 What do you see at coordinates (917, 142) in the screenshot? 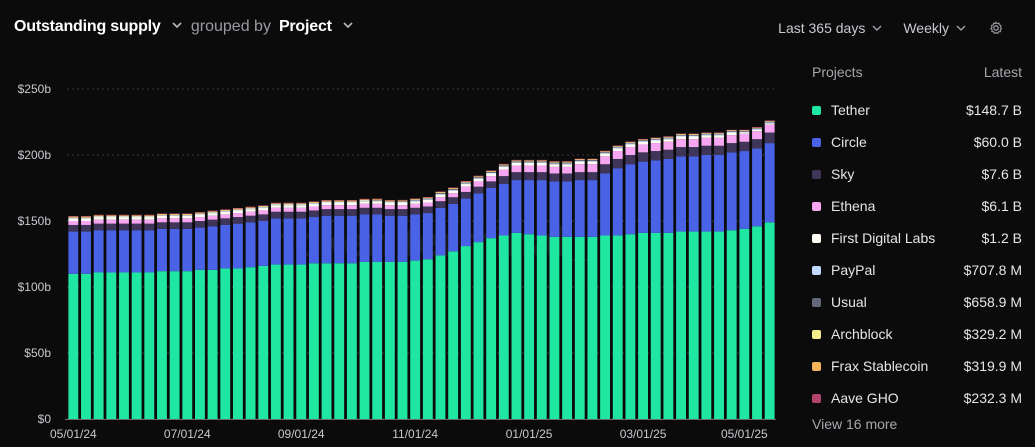
I see `legend-item-circle: Circle $60.0 B` at bounding box center [917, 142].